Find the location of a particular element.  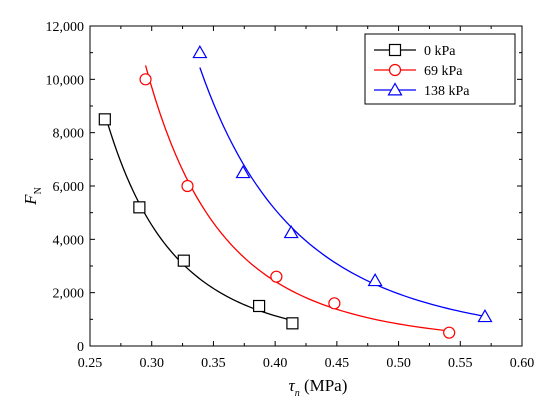

x-axis-subscript: n is located at coordinates (297, 393).